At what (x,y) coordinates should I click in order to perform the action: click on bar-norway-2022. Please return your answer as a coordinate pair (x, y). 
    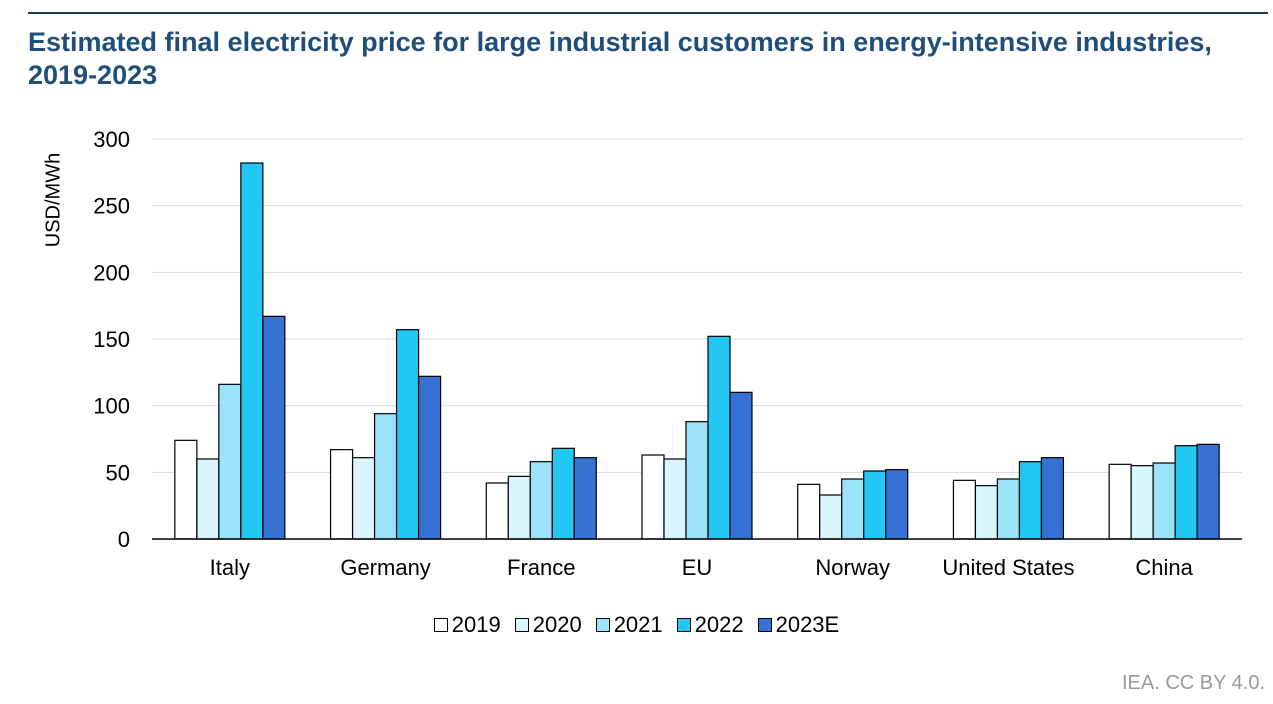
    Looking at the image, I should click on (875, 505).